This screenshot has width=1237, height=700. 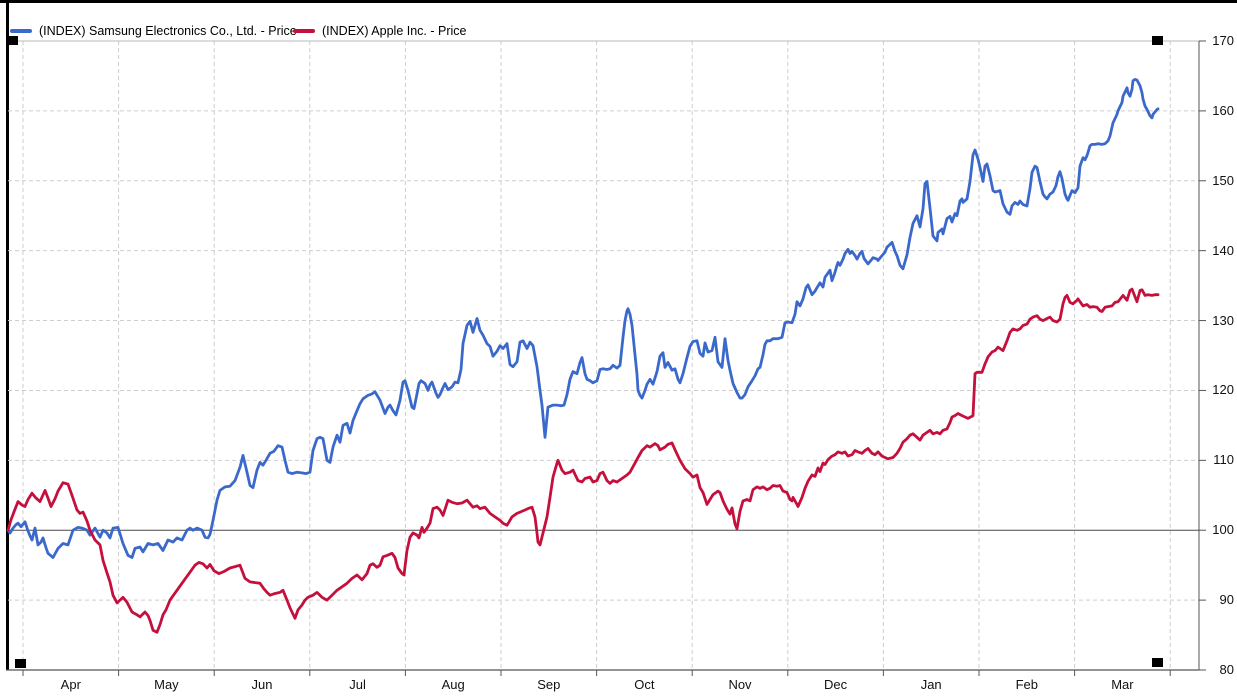 I want to click on apple-line-swatch-icon, so click(x=304, y=31).